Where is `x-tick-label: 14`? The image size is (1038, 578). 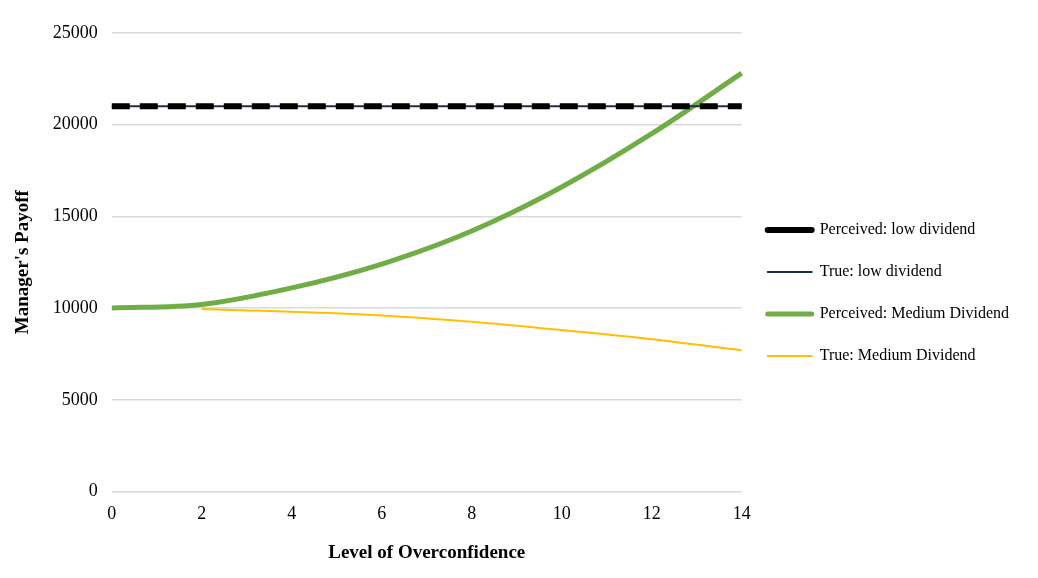
x-tick-label: 14 is located at coordinates (741, 513).